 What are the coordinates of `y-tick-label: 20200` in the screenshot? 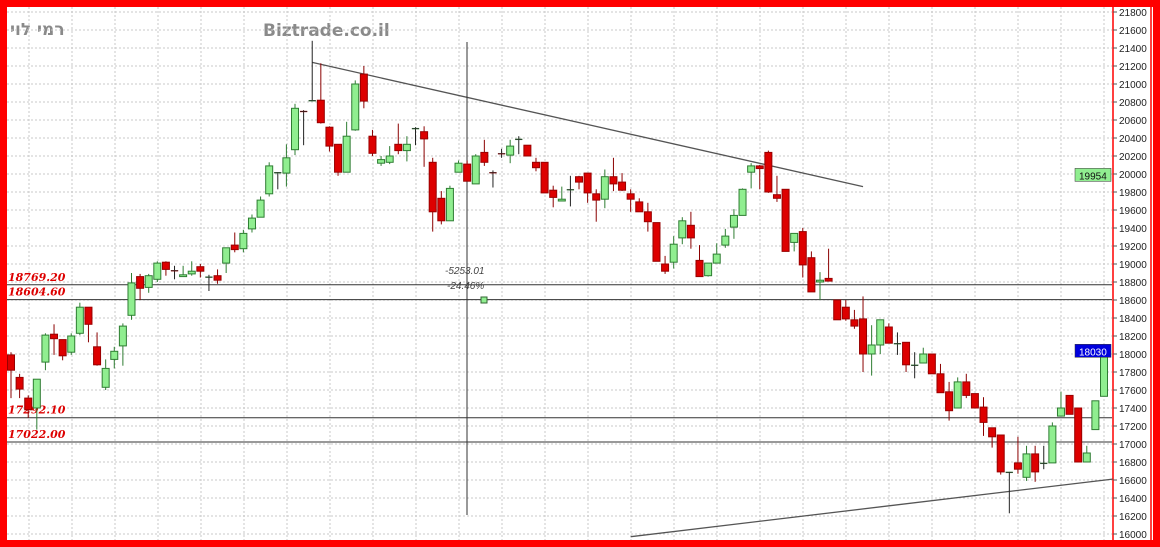 It's located at (1133, 157).